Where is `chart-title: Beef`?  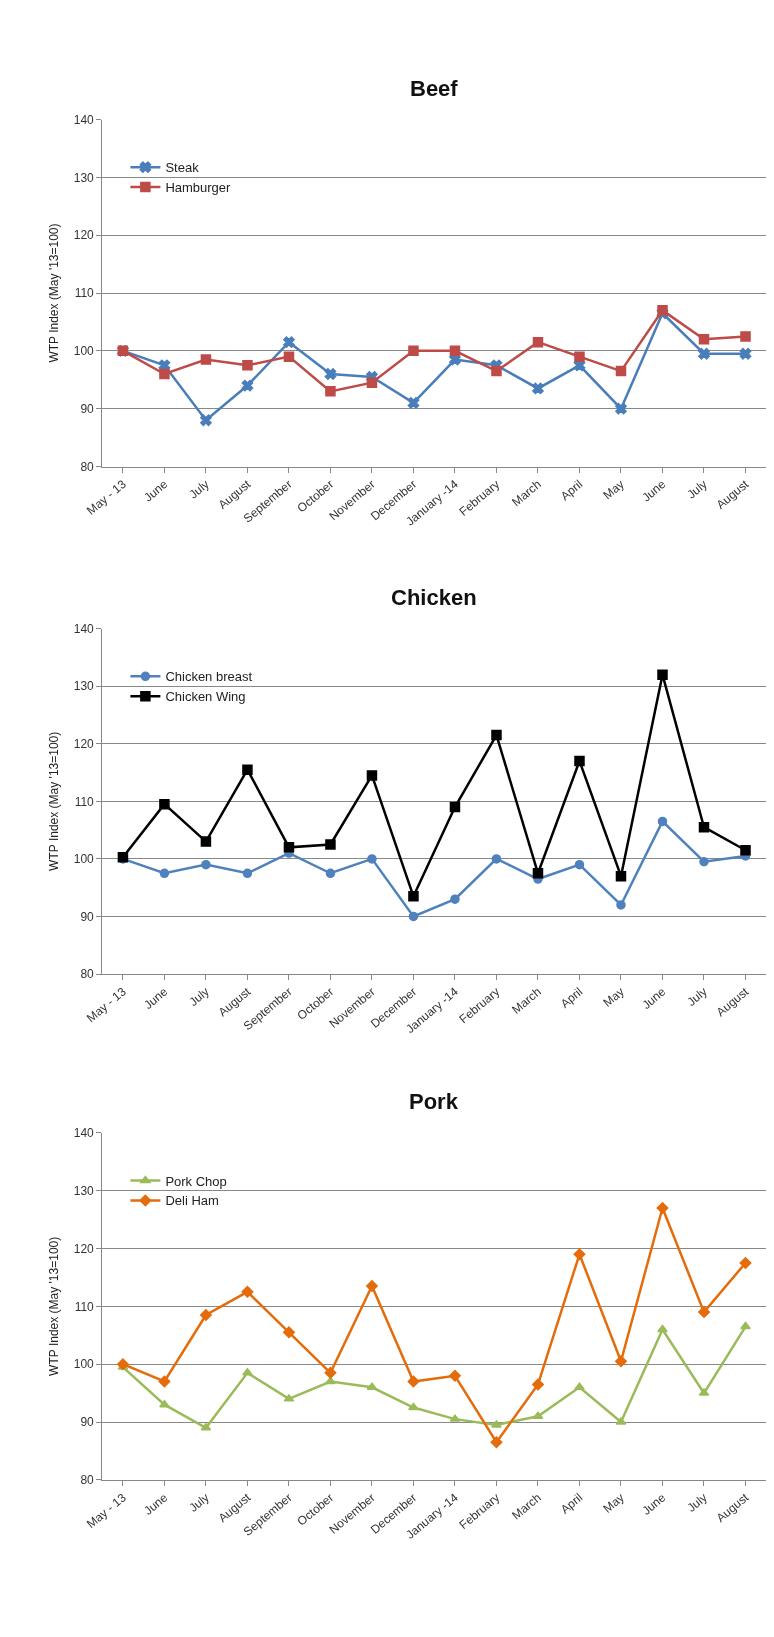 chart-title: Beef is located at coordinates (434, 88).